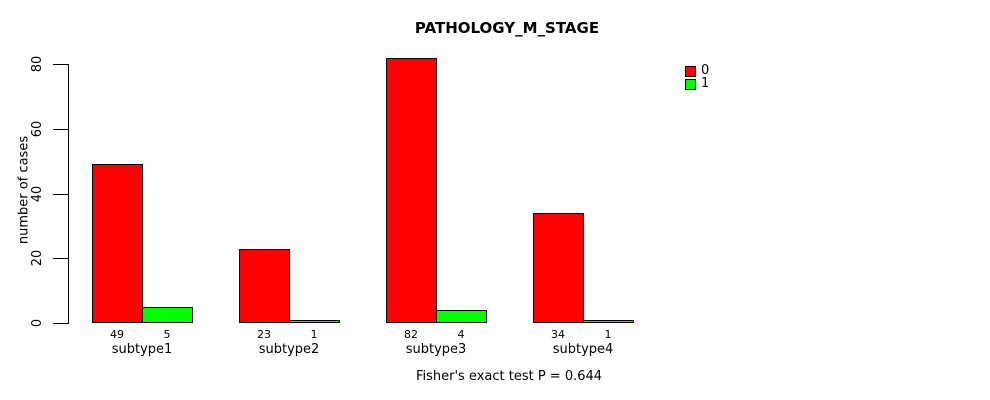  What do you see at coordinates (436, 349) in the screenshot?
I see `x-category-label: subtype3` at bounding box center [436, 349].